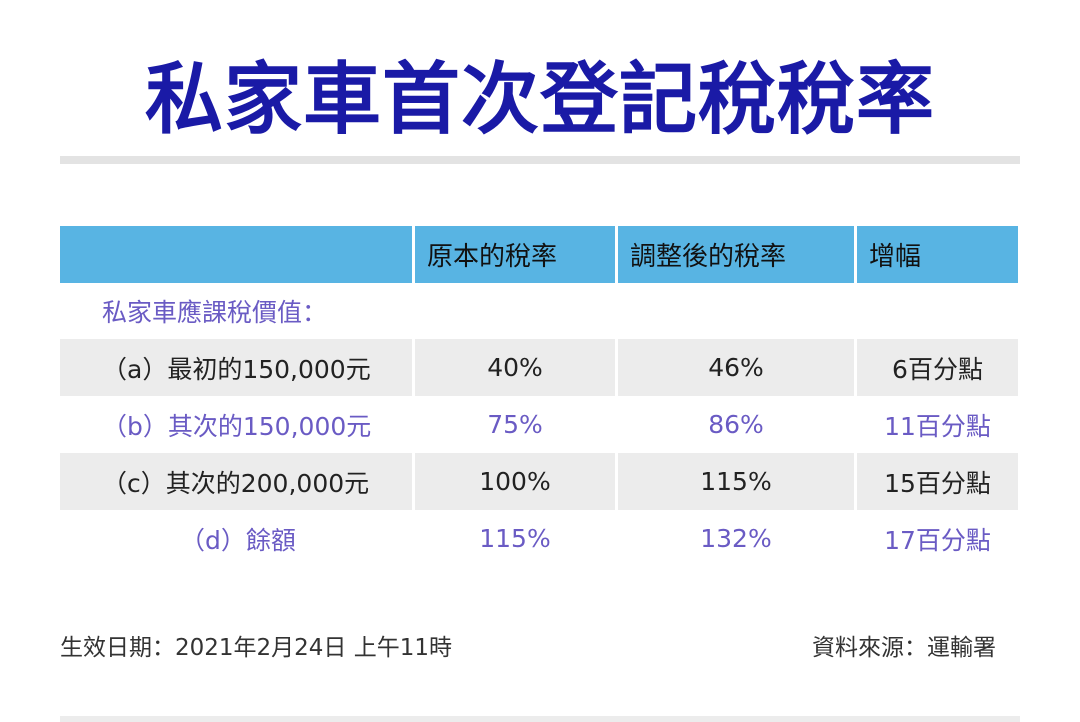 The width and height of the screenshot is (1080, 722). What do you see at coordinates (937, 254) in the screenshot?
I see `header-increase: 增幅` at bounding box center [937, 254].